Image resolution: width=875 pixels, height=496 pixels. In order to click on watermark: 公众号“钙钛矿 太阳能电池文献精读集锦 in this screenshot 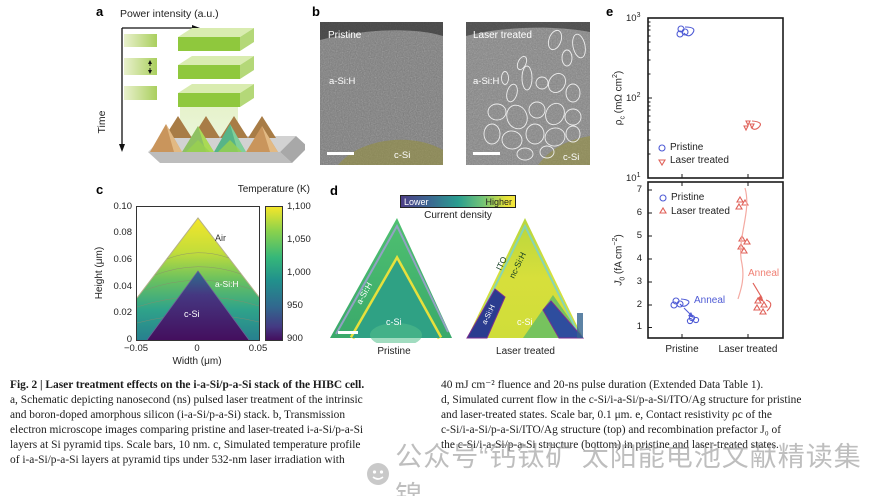, I will do `click(620, 469)`.